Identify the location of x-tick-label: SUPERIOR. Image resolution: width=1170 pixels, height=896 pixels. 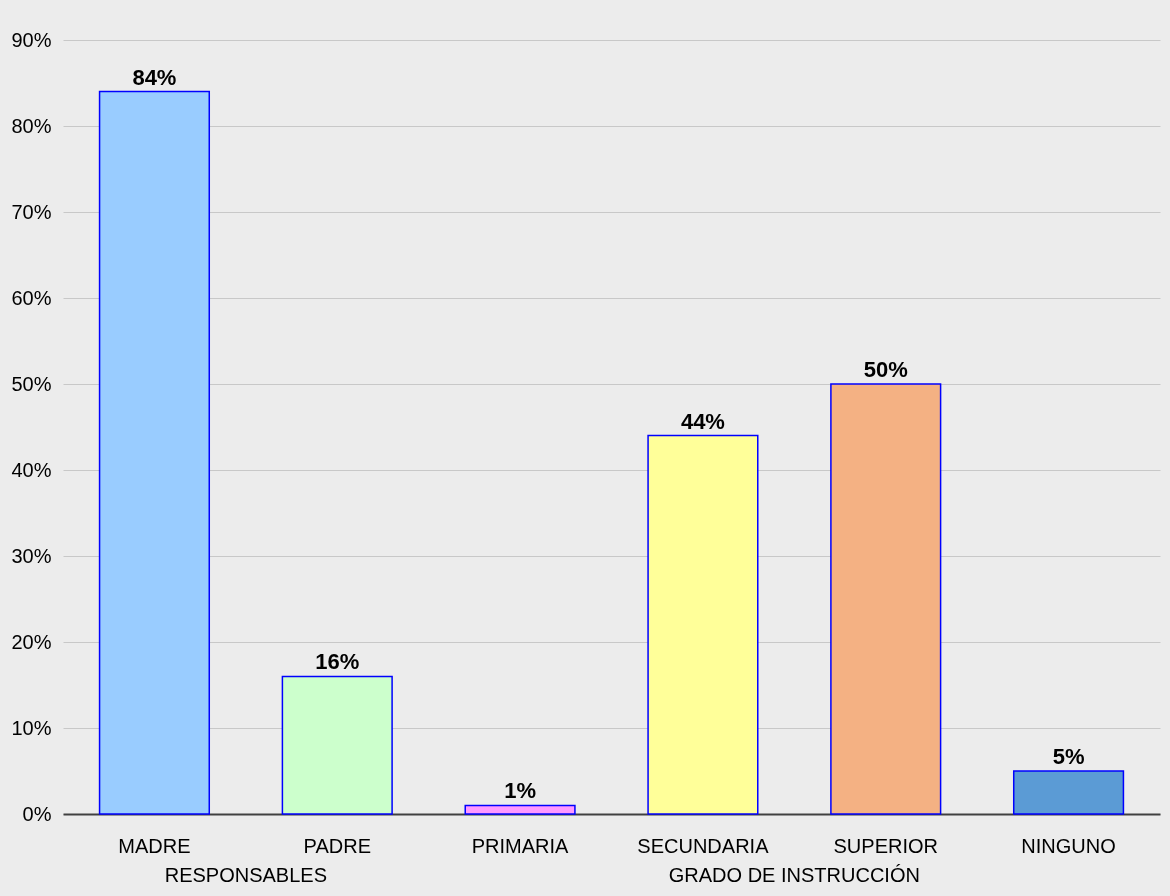
(885, 845).